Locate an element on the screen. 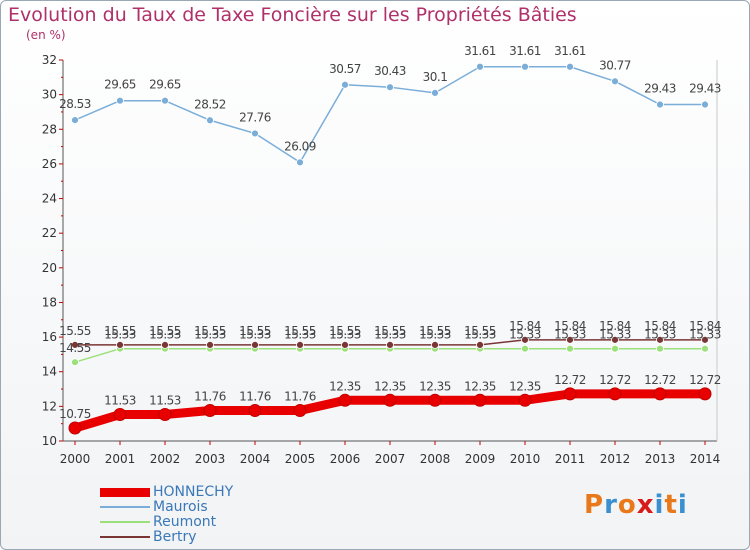 Image resolution: width=750 pixels, height=550 pixels. data-label-honnechy: 12.72 is located at coordinates (660, 380).